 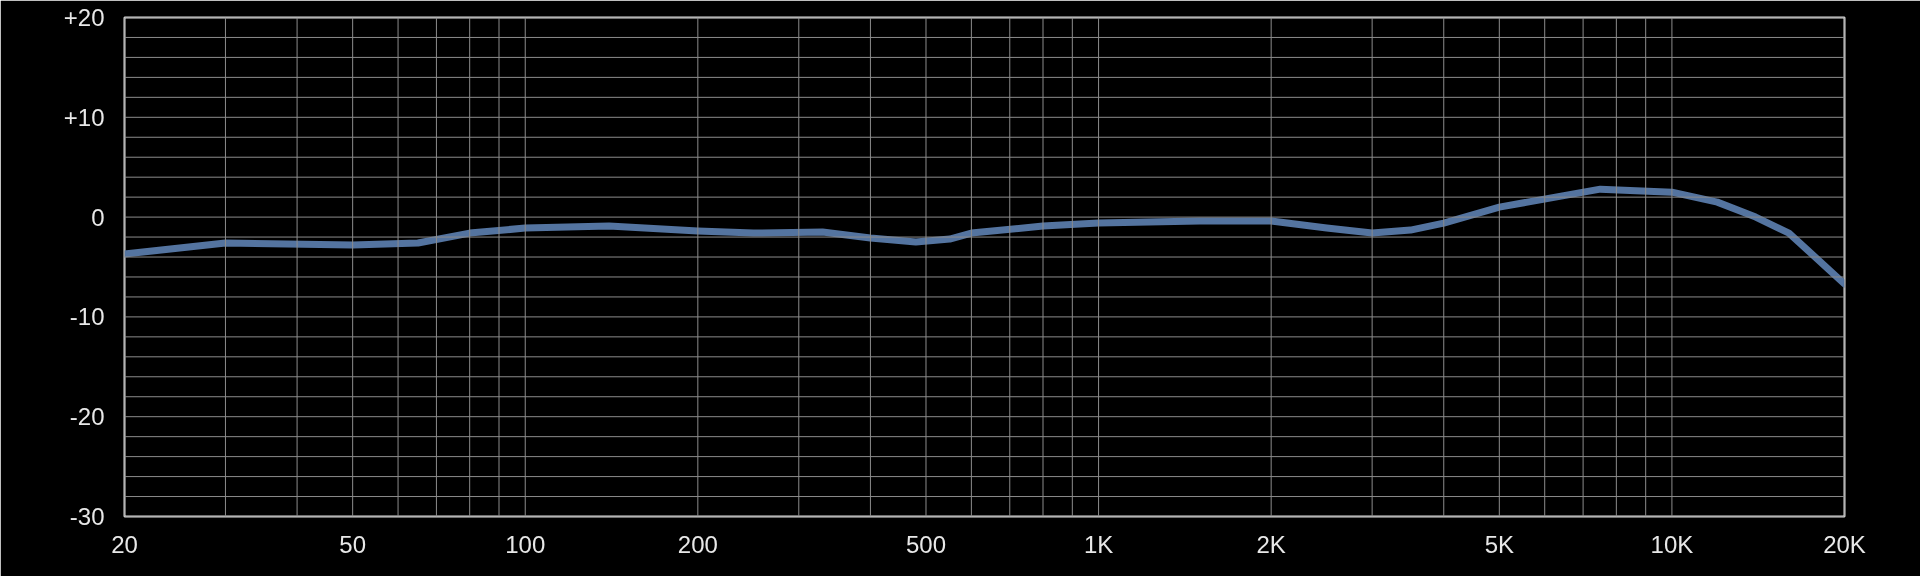 I want to click on x-tick-label: 20, so click(x=124, y=544).